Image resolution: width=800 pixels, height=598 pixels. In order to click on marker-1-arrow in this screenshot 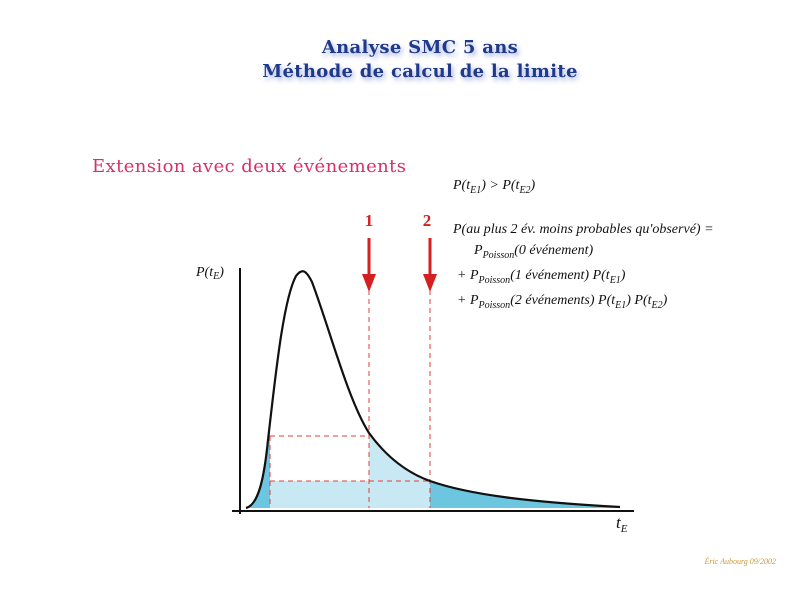, I will do `click(369, 265)`.